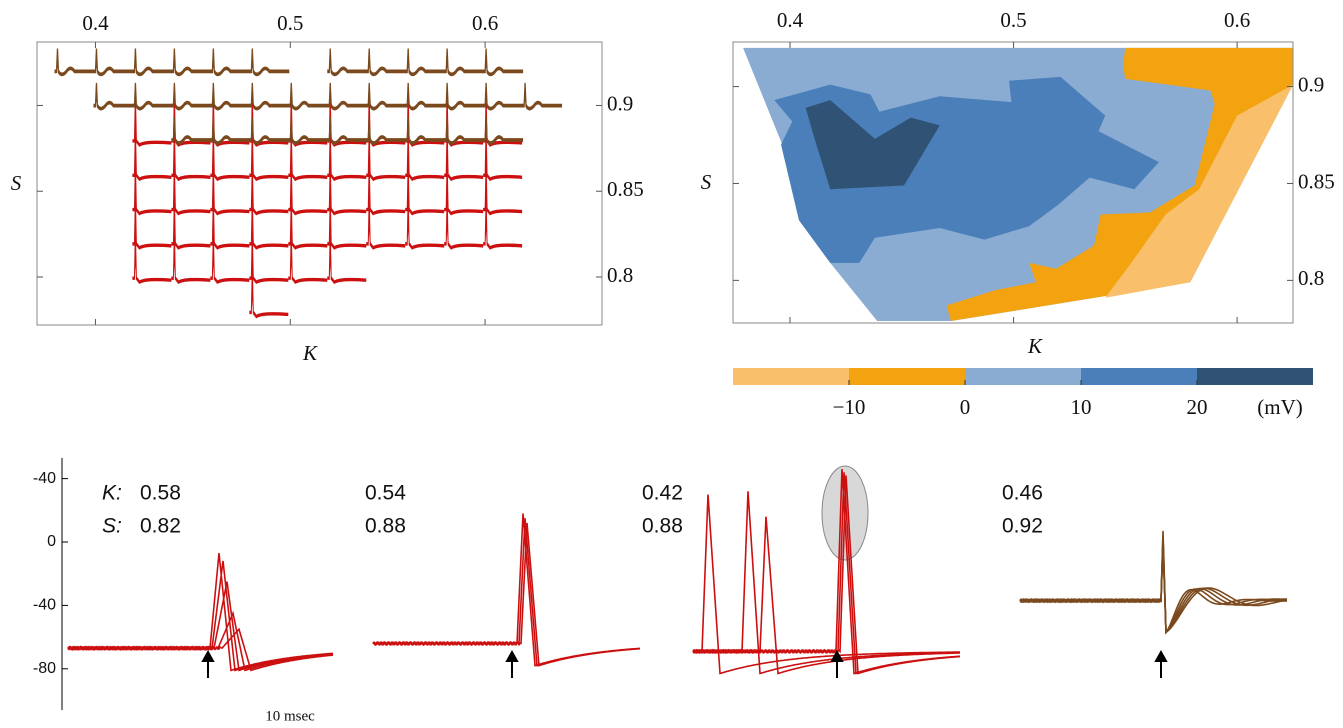  Describe the element at coordinates (44, 668) in the screenshot. I see `y-tick-label: -80` at that location.